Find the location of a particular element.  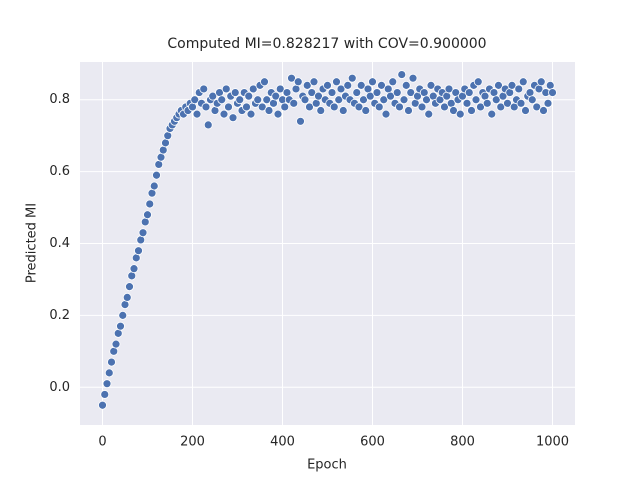

y-tick-label: 0.4 is located at coordinates (59, 243).